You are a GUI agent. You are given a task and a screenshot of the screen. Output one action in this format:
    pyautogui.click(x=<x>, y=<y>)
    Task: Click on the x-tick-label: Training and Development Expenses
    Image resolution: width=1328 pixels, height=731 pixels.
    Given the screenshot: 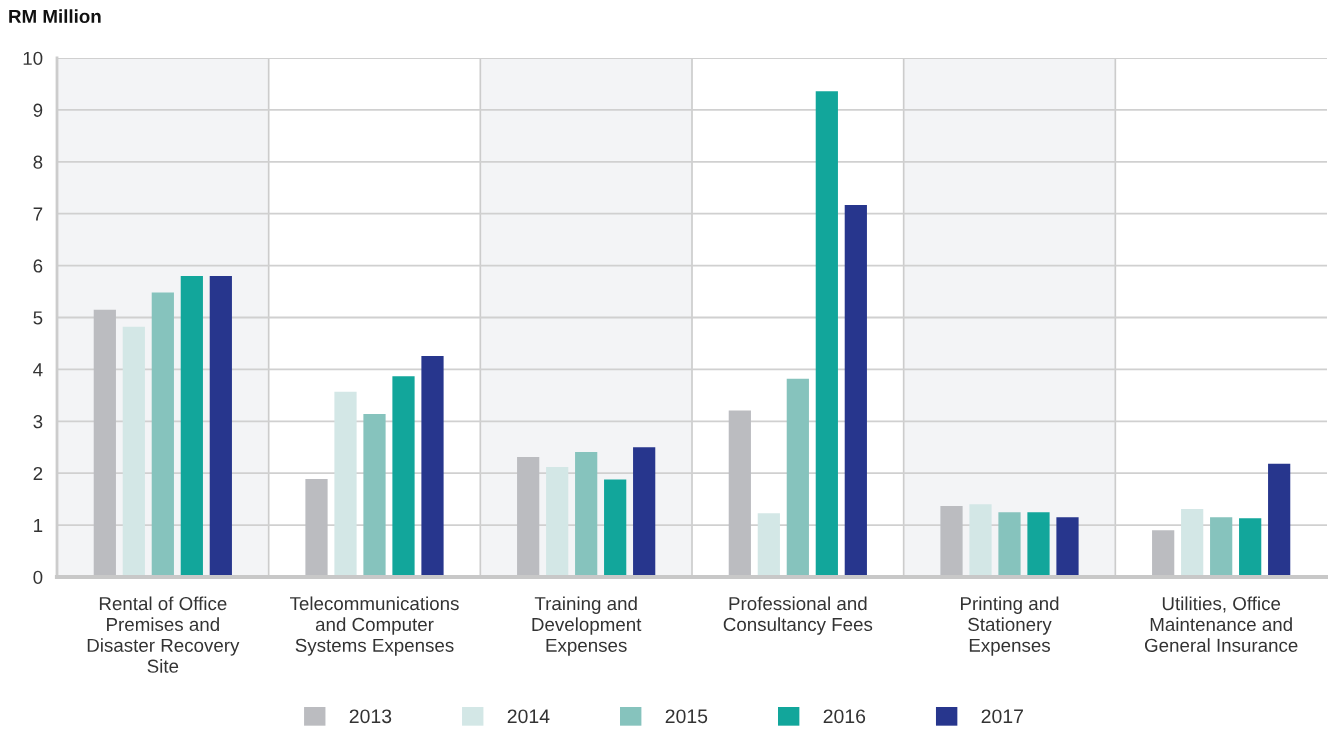 What is the action you would take?
    pyautogui.click(x=587, y=626)
    